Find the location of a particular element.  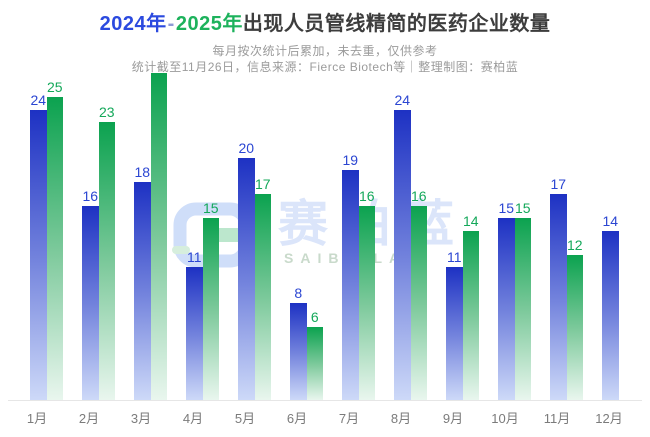

bar-2024年-5月 is located at coordinates (246, 279).